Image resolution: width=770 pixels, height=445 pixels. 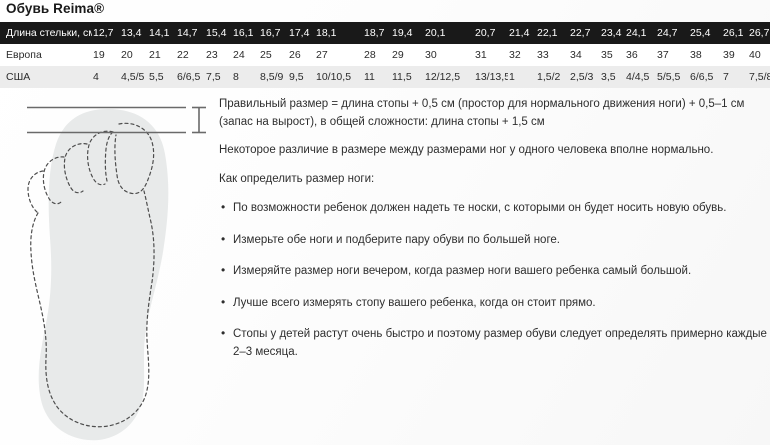 What do you see at coordinates (485, 33) in the screenshot?
I see `cell-insole-12: 20,7` at bounding box center [485, 33].